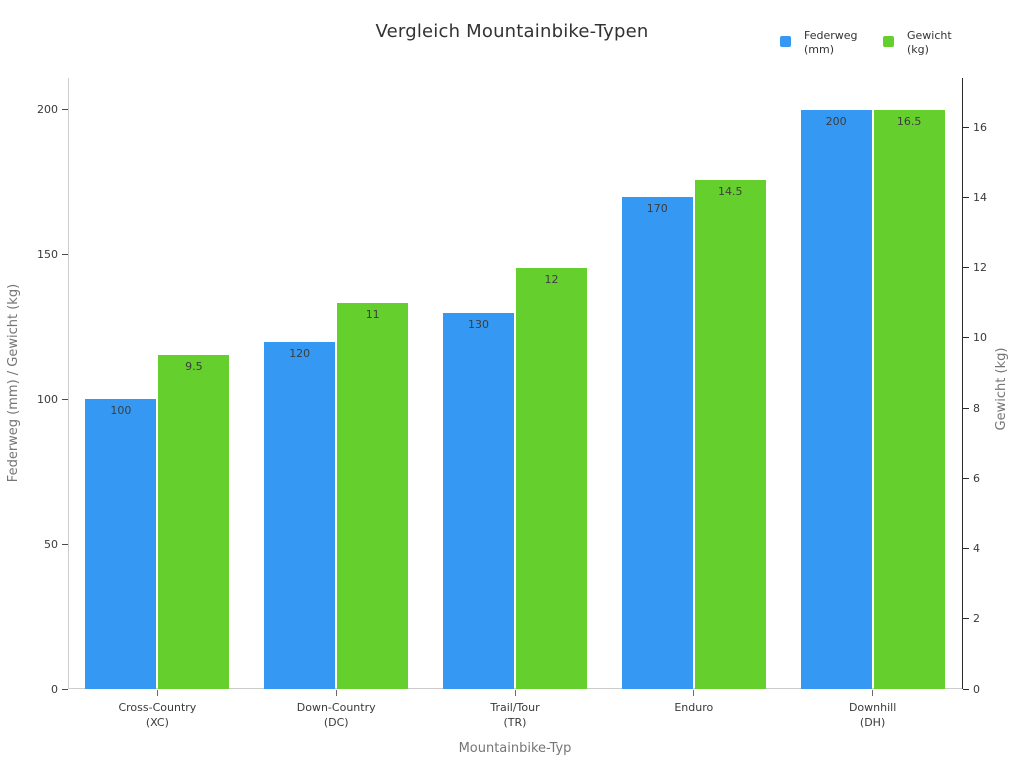 This screenshot has height=768, width=1024. What do you see at coordinates (694, 707) in the screenshot?
I see `x-category-label: Enduro` at bounding box center [694, 707].